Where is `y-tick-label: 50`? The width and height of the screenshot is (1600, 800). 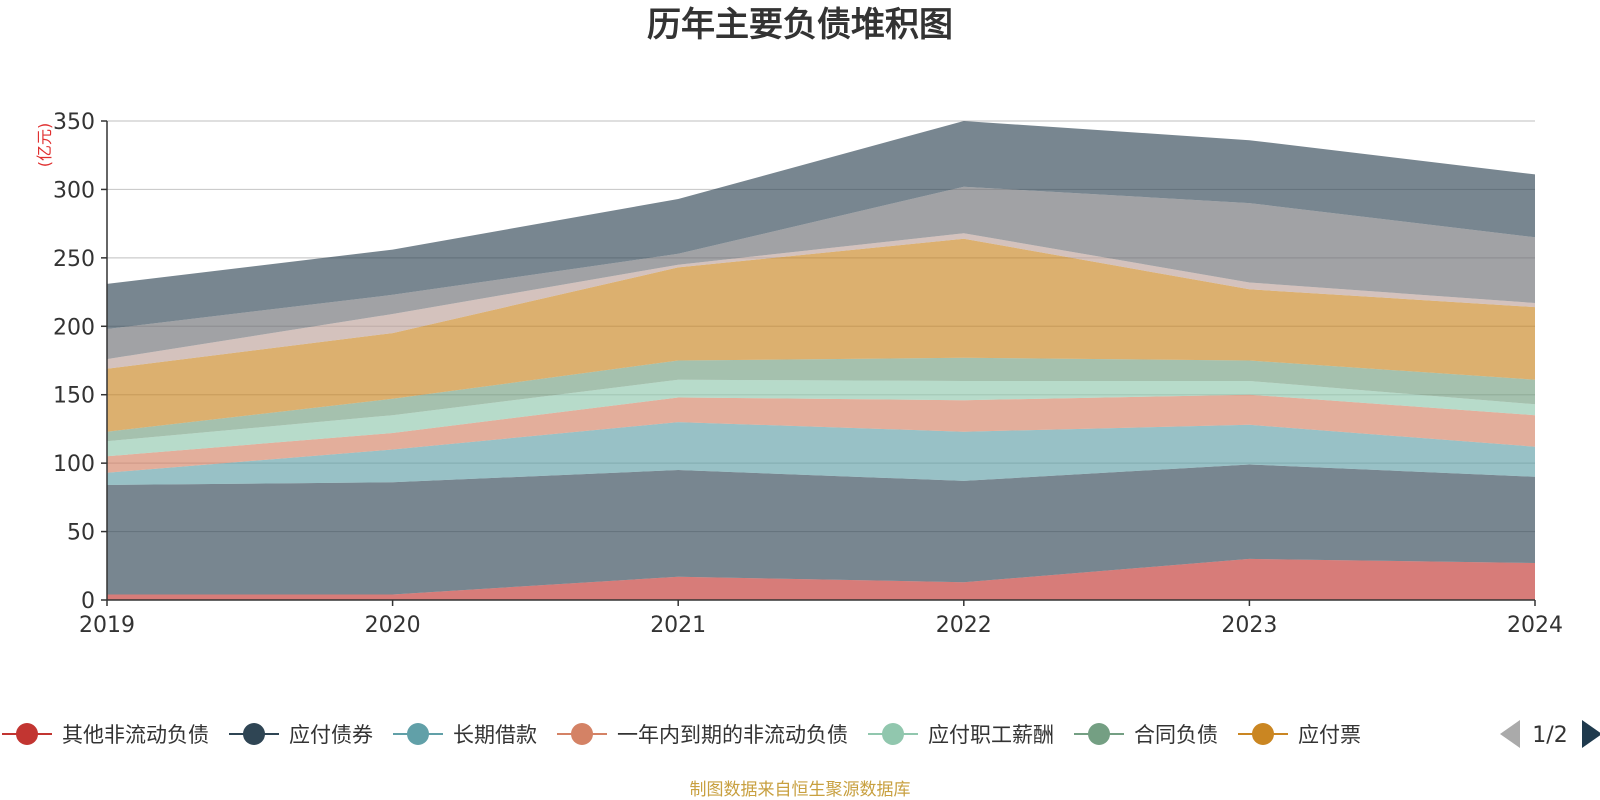 y-tick-label: 50 is located at coordinates (81, 533).